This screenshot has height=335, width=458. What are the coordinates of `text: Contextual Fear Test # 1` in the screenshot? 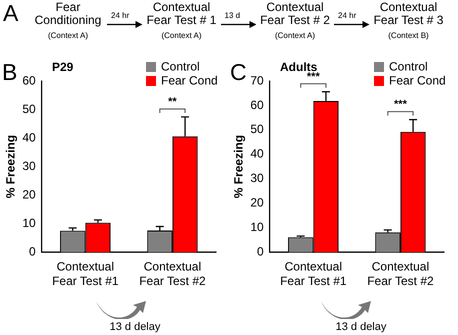 It's located at (181, 13).